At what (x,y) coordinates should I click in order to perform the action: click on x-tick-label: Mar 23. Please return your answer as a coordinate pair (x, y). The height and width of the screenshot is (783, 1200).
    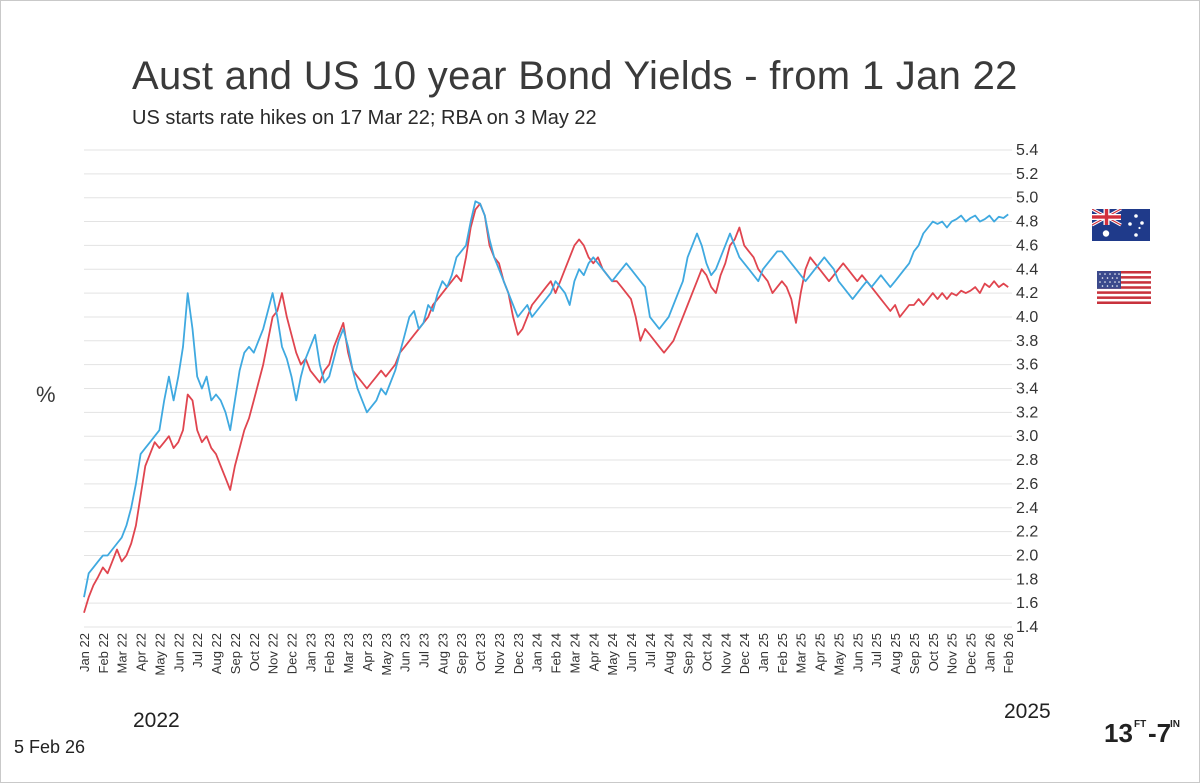
    Looking at the image, I should click on (348, 653).